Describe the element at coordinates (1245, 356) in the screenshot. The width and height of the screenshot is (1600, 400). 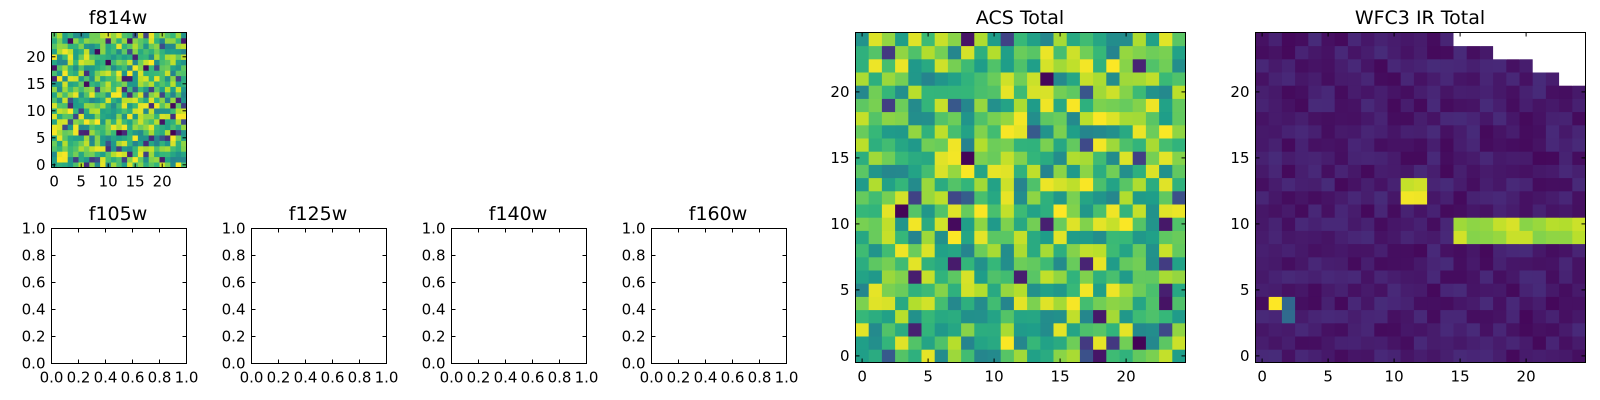
I see `y-tick-label: 0` at that location.